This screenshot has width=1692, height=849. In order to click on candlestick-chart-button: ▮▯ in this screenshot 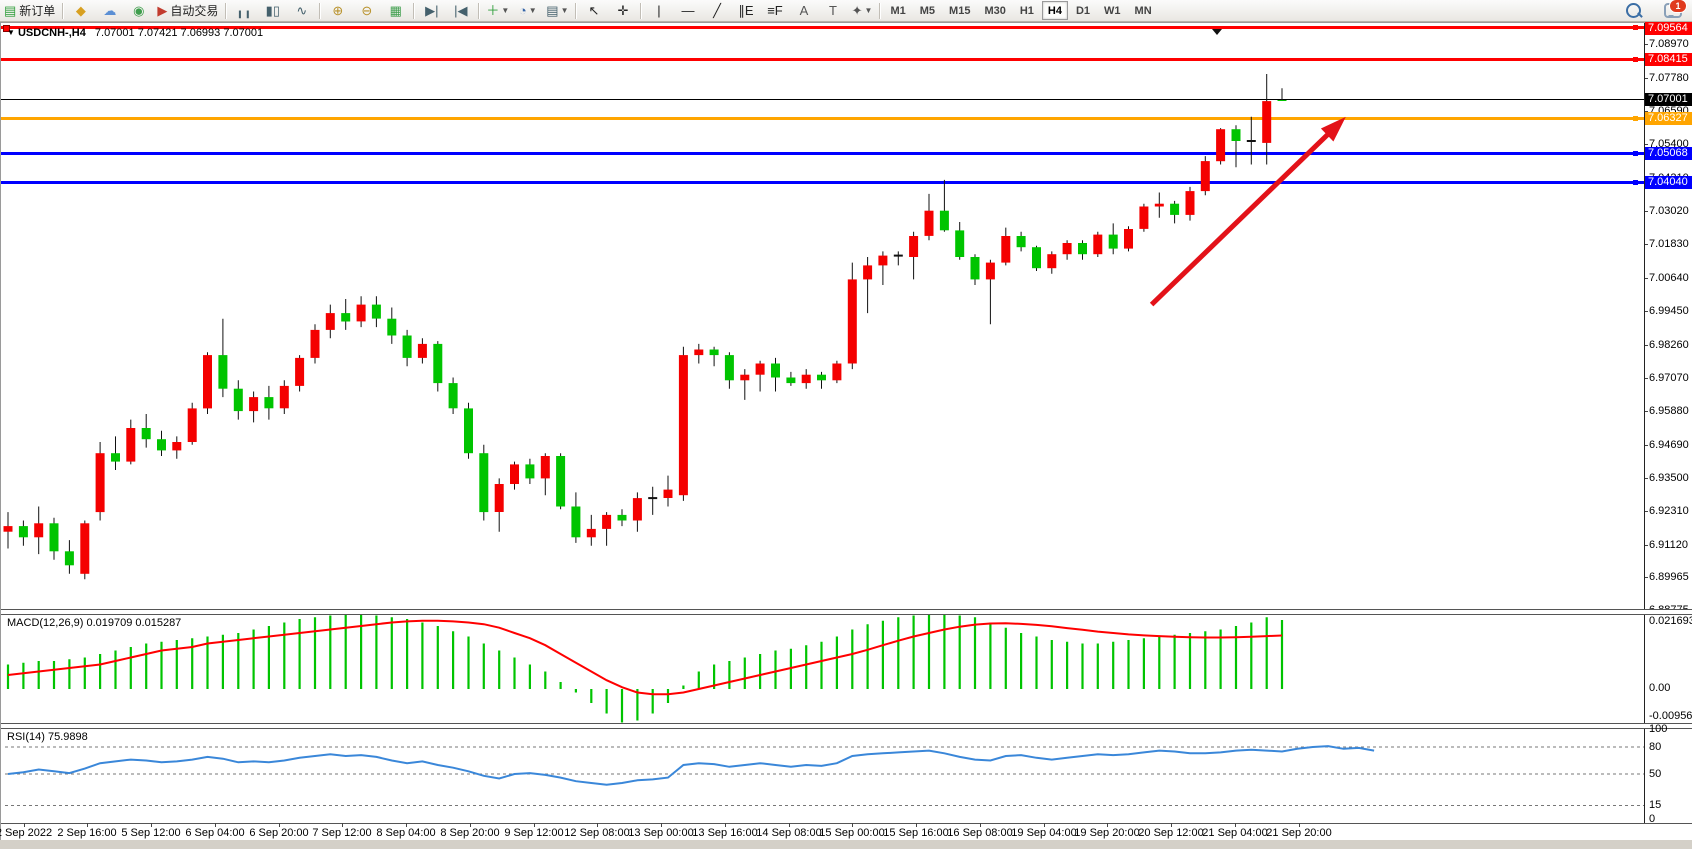, I will do `click(272, 10)`.